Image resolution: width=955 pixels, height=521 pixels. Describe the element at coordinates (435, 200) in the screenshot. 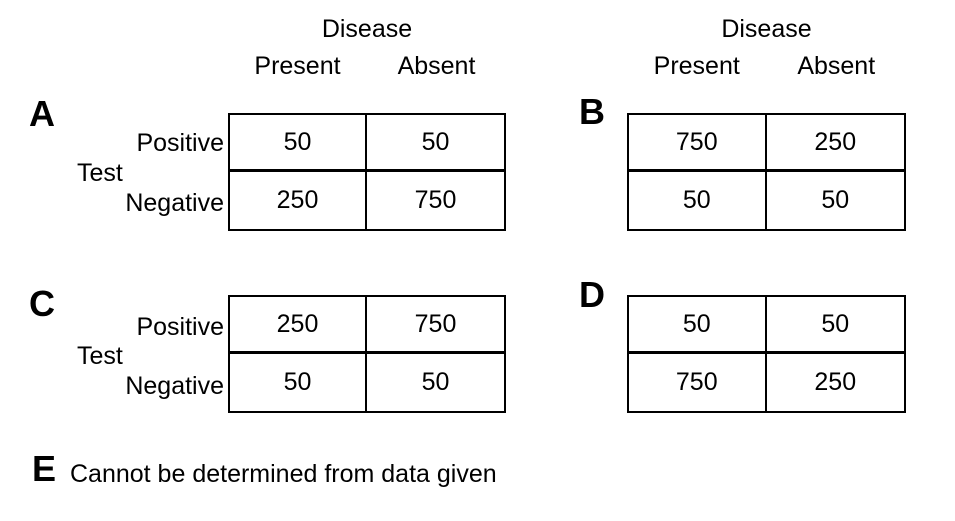

I see `table-a-cell-negative-absent: 750` at that location.